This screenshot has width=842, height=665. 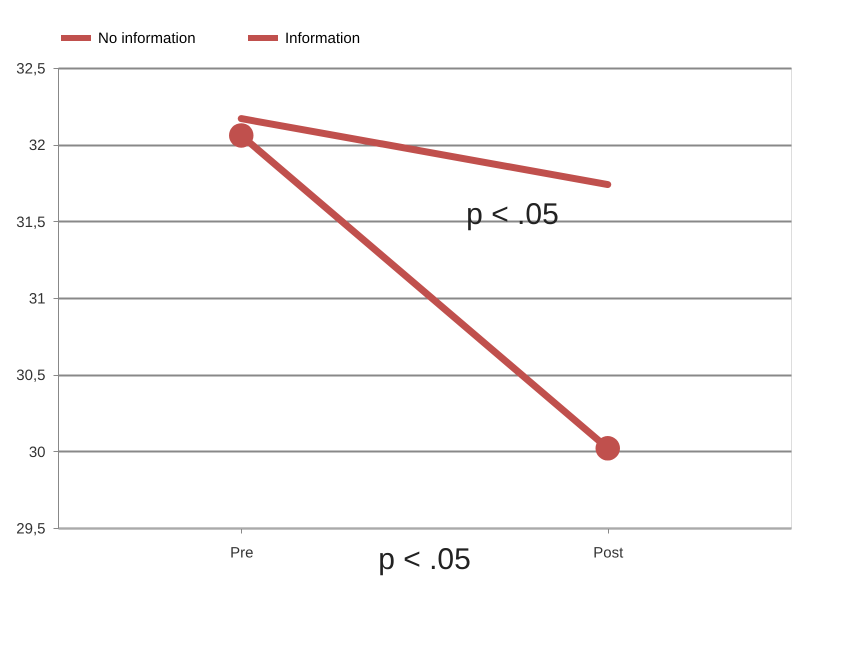 I want to click on legend-label: Information, so click(x=322, y=38).